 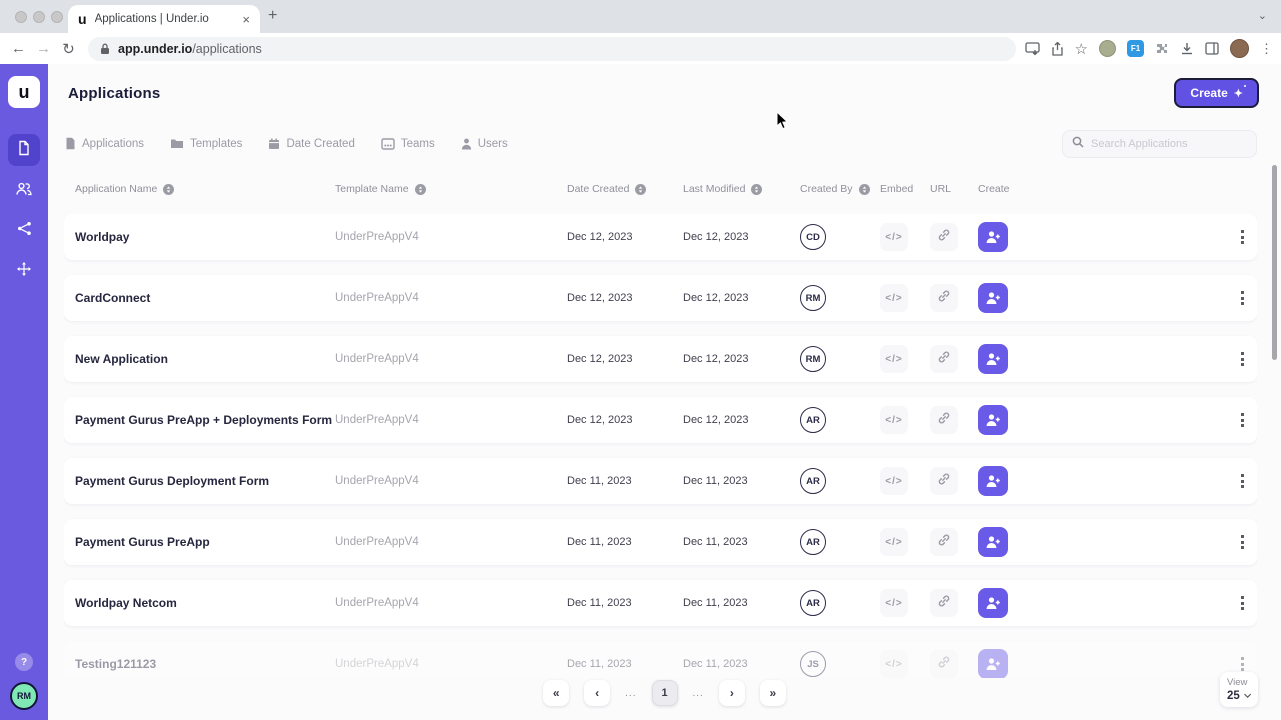 I want to click on application-name: CardConnect, so click(x=113, y=298).